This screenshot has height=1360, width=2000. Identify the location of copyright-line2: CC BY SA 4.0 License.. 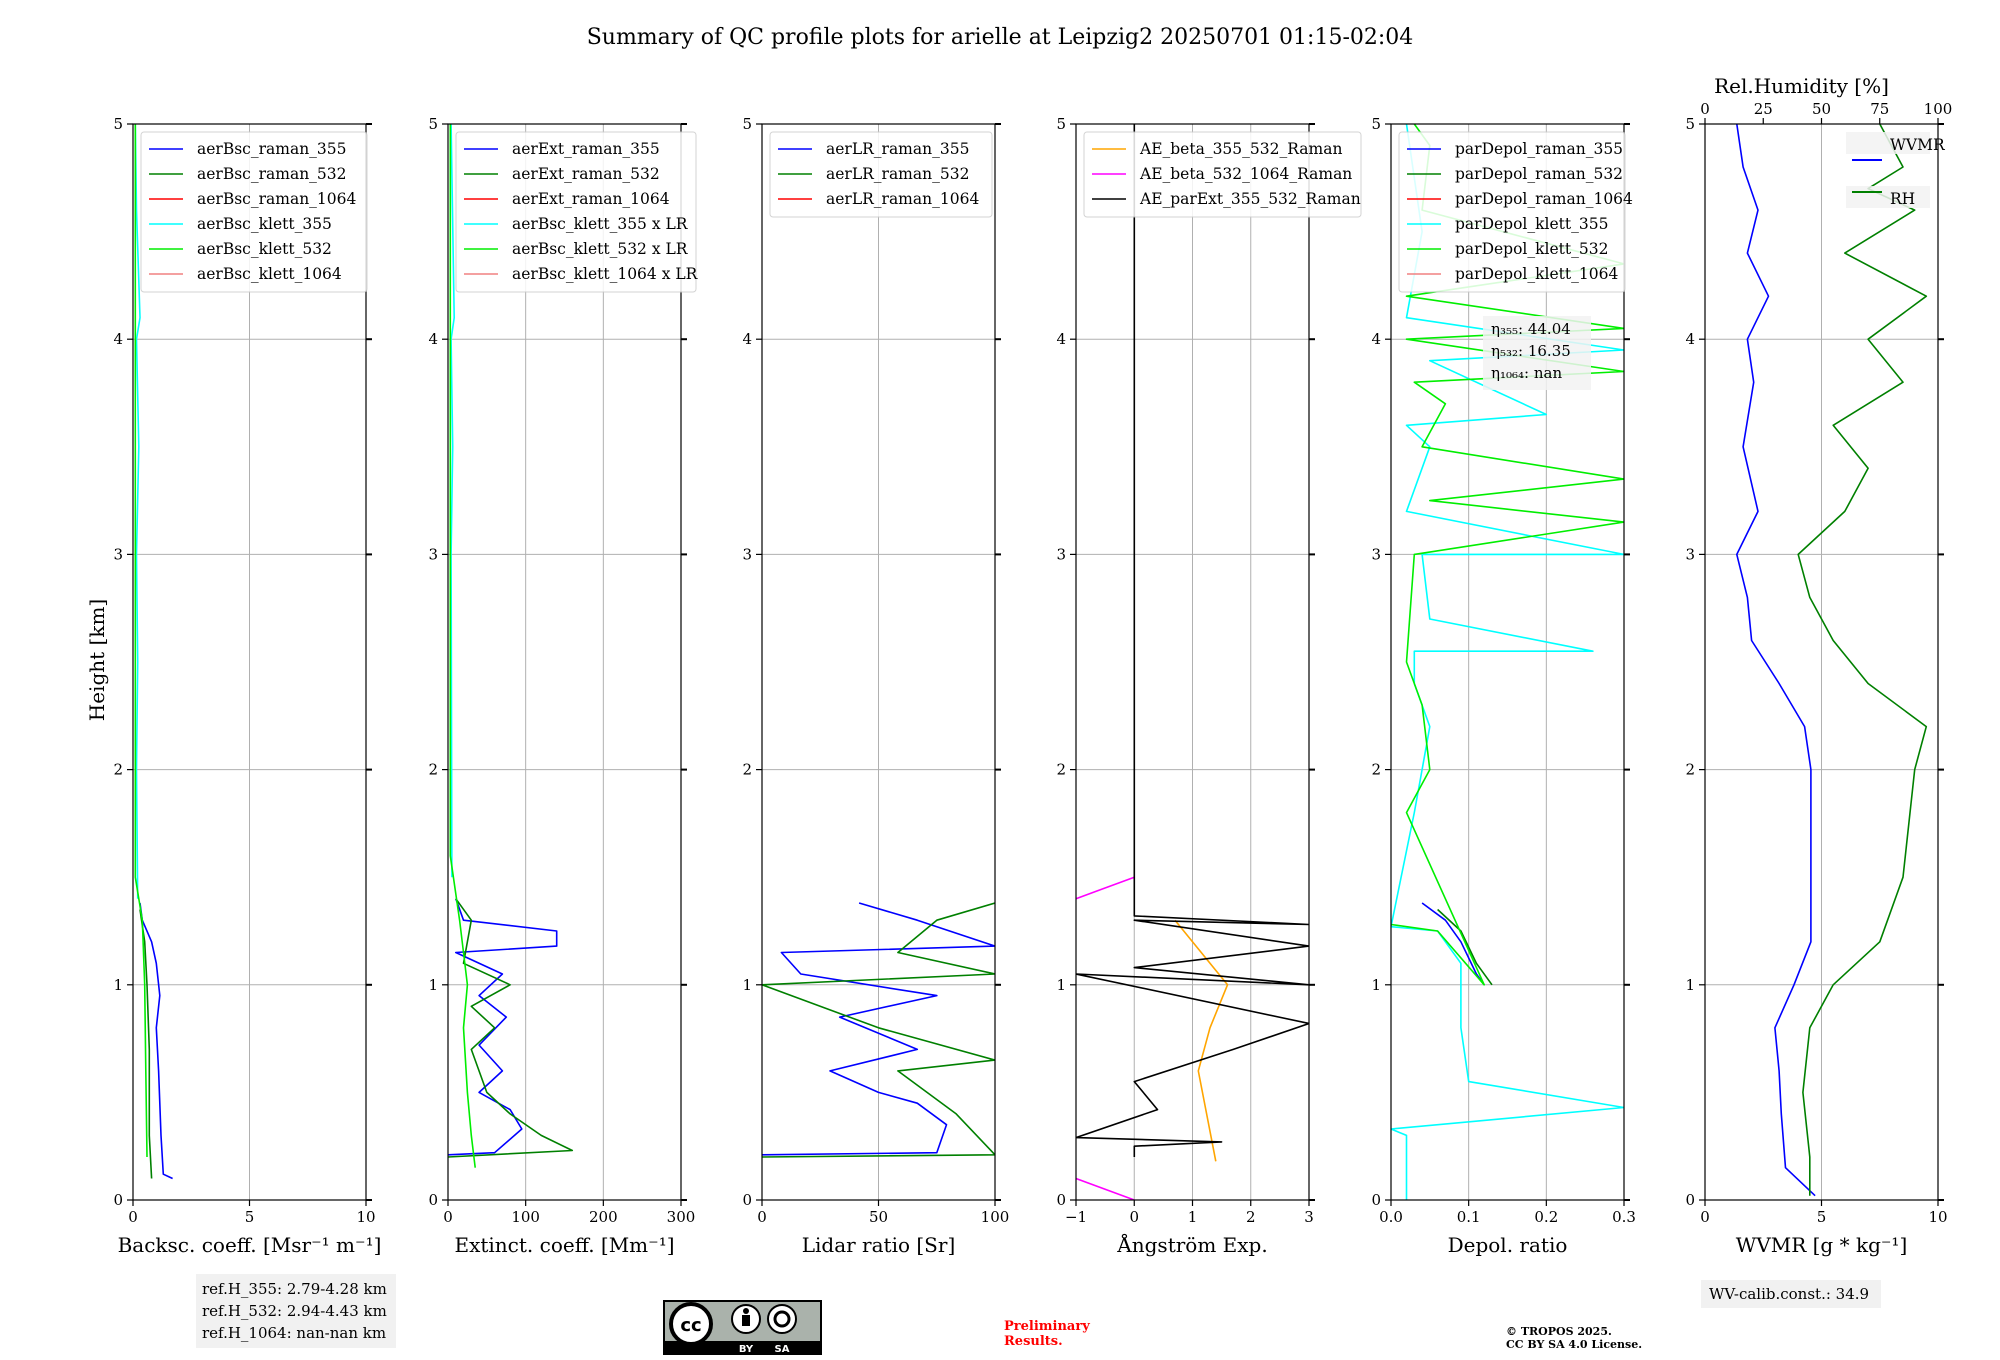
(1574, 1344).